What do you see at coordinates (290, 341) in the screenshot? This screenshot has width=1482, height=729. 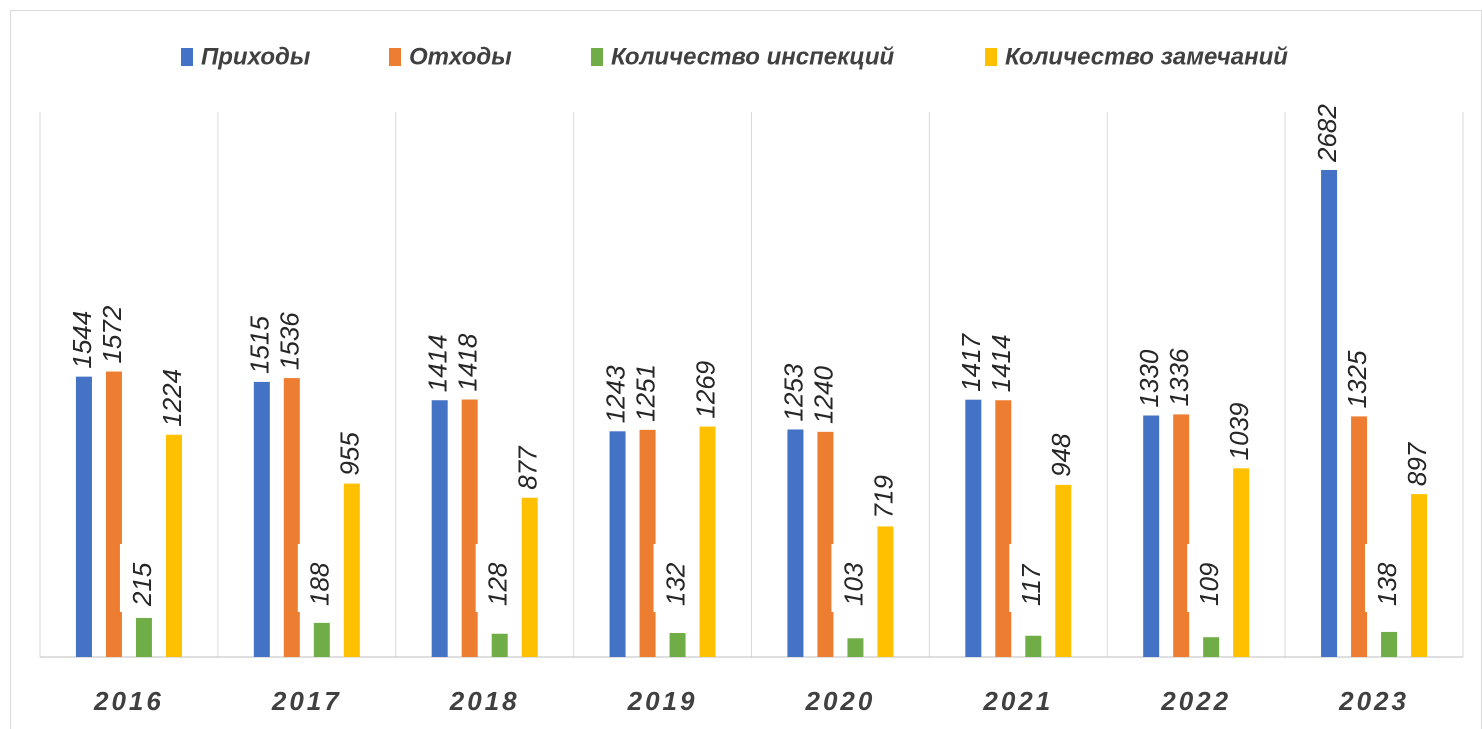 I see `data-label: 1536` at bounding box center [290, 341].